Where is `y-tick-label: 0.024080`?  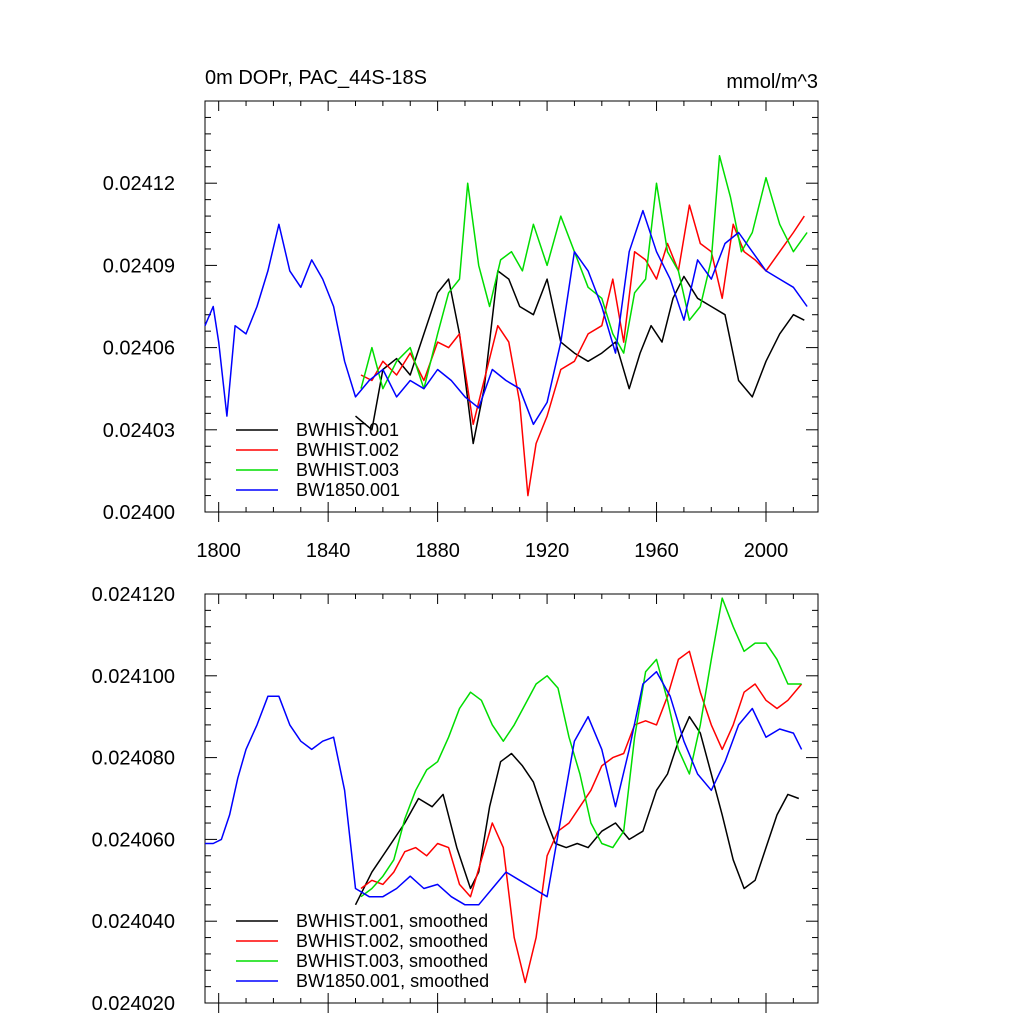 y-tick-label: 0.024080 is located at coordinates (133, 759).